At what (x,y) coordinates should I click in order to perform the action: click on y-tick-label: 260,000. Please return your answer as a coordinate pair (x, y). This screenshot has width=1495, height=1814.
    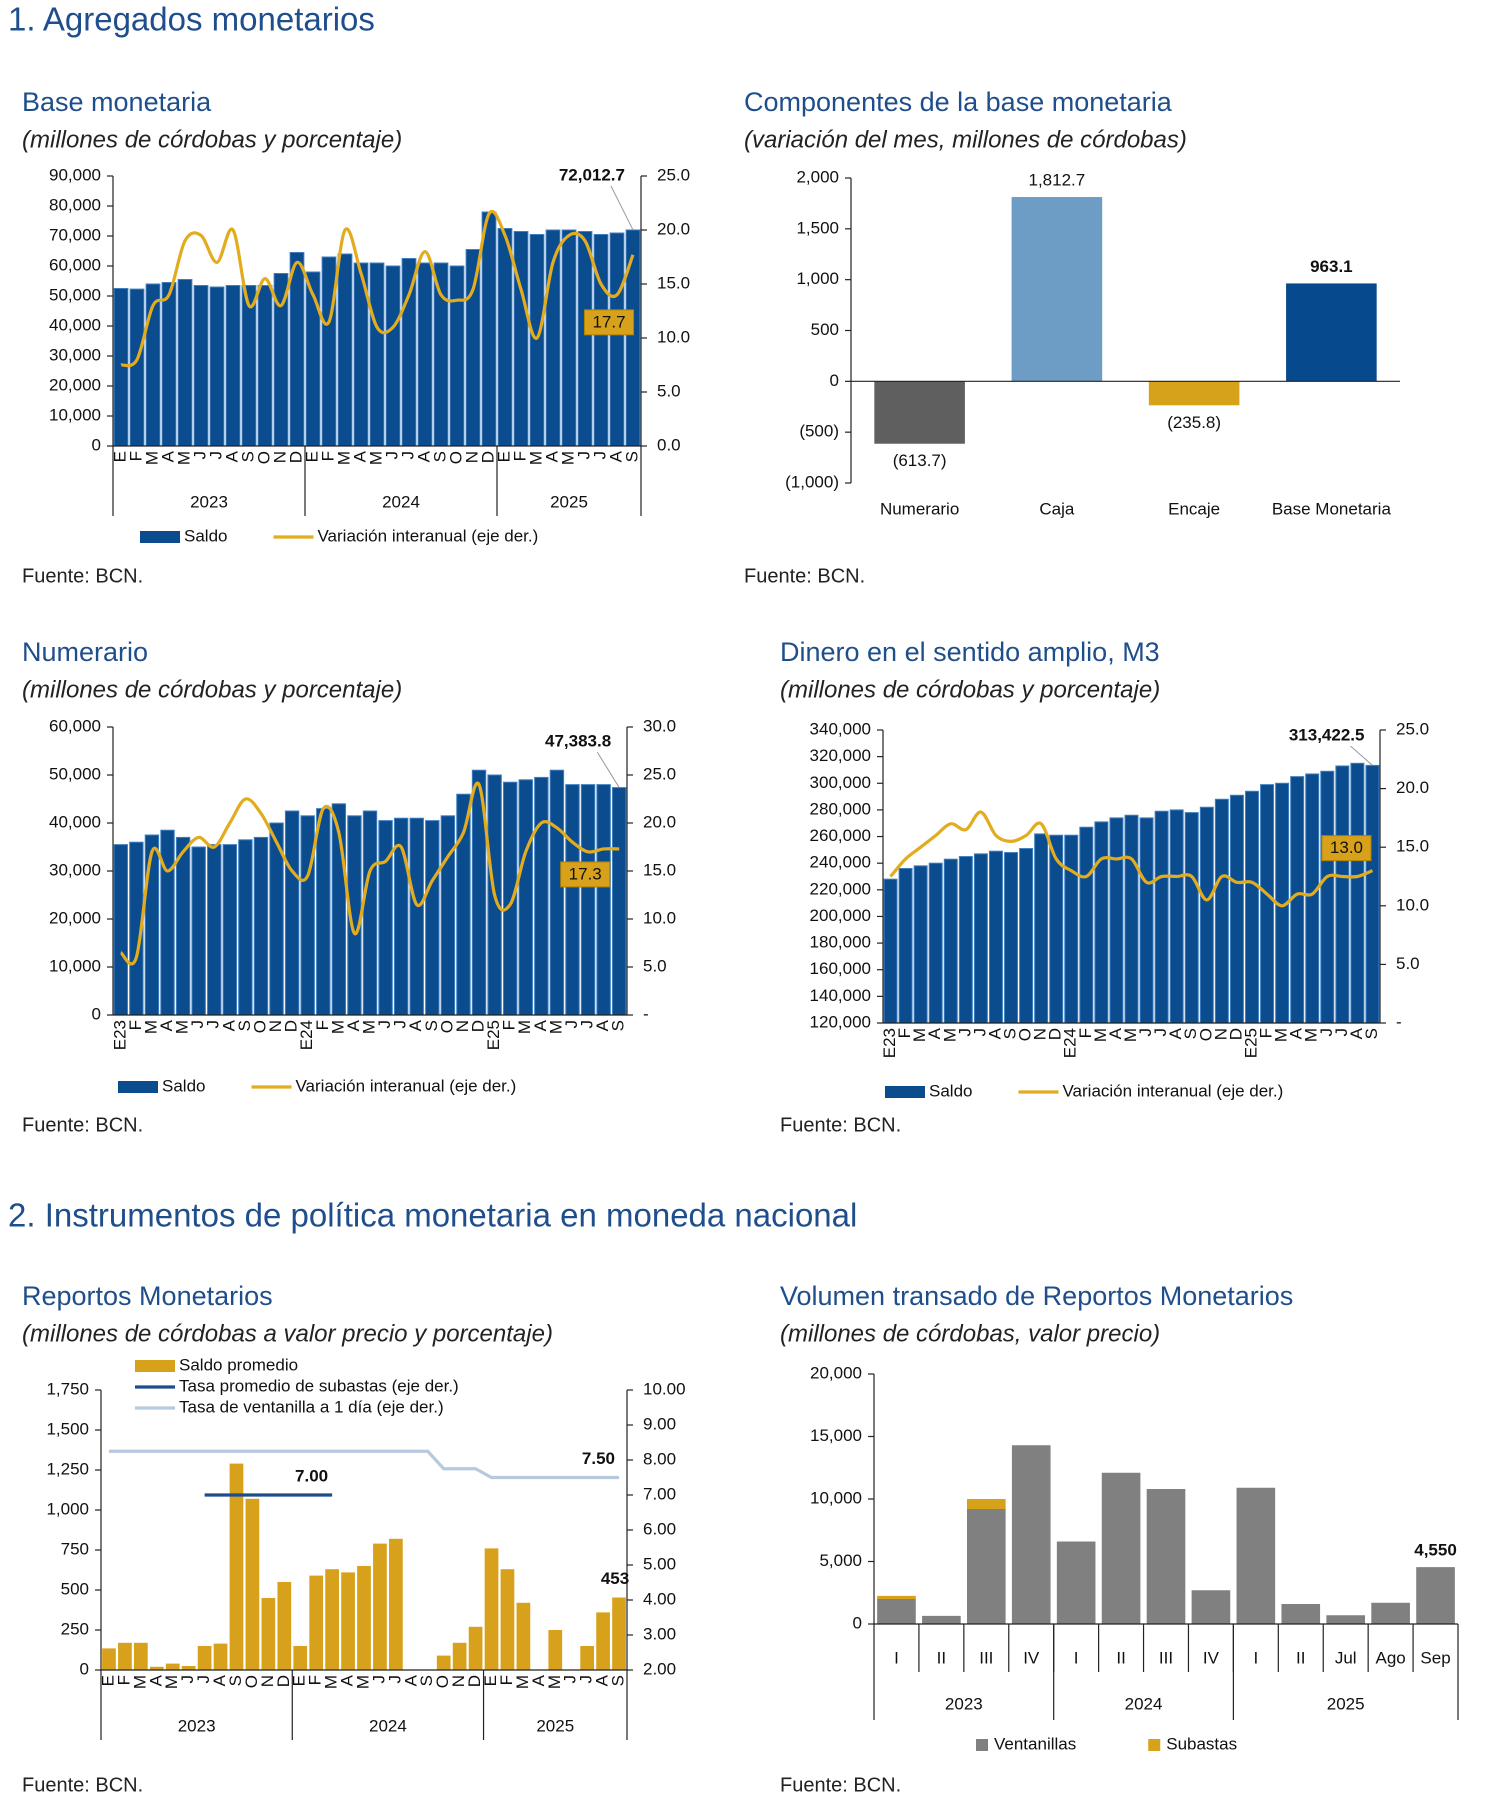
    Looking at the image, I should click on (840, 835).